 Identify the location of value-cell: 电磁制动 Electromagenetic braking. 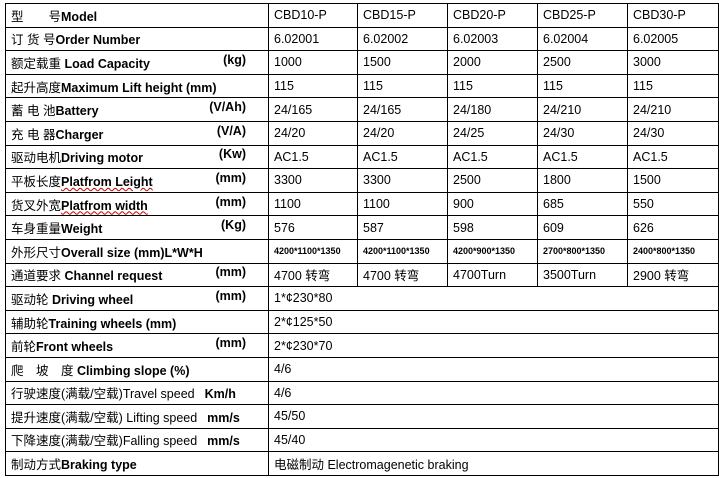
(493, 463).